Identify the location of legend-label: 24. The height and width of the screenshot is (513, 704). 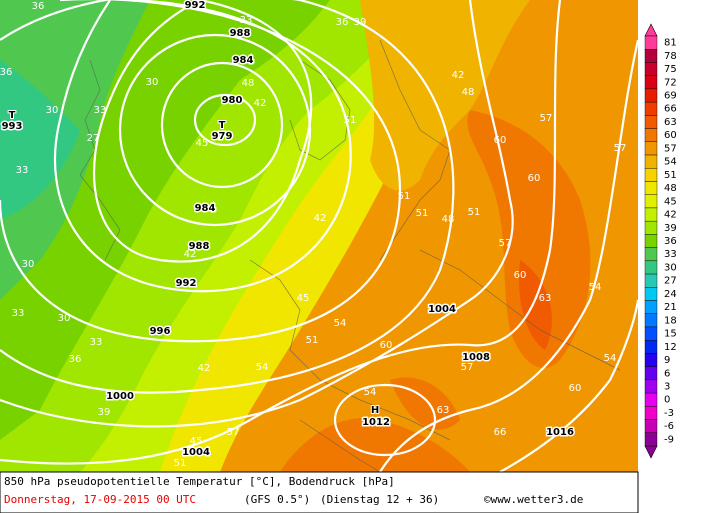
(670, 294).